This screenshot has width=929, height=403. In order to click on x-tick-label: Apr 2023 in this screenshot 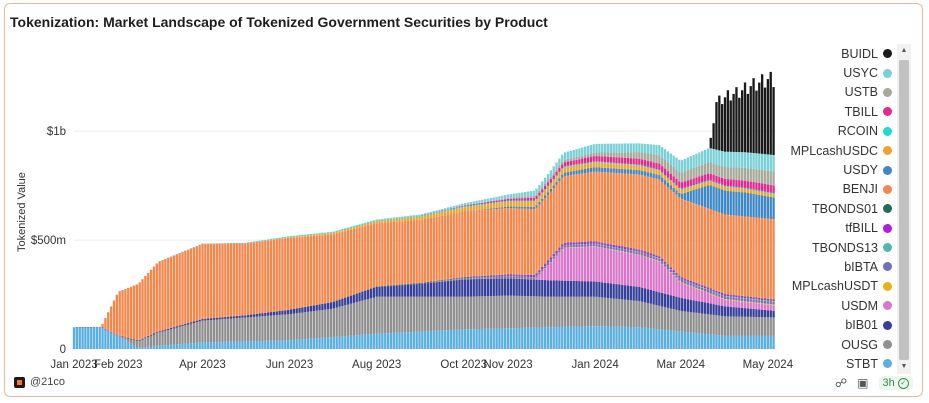, I will do `click(202, 365)`.